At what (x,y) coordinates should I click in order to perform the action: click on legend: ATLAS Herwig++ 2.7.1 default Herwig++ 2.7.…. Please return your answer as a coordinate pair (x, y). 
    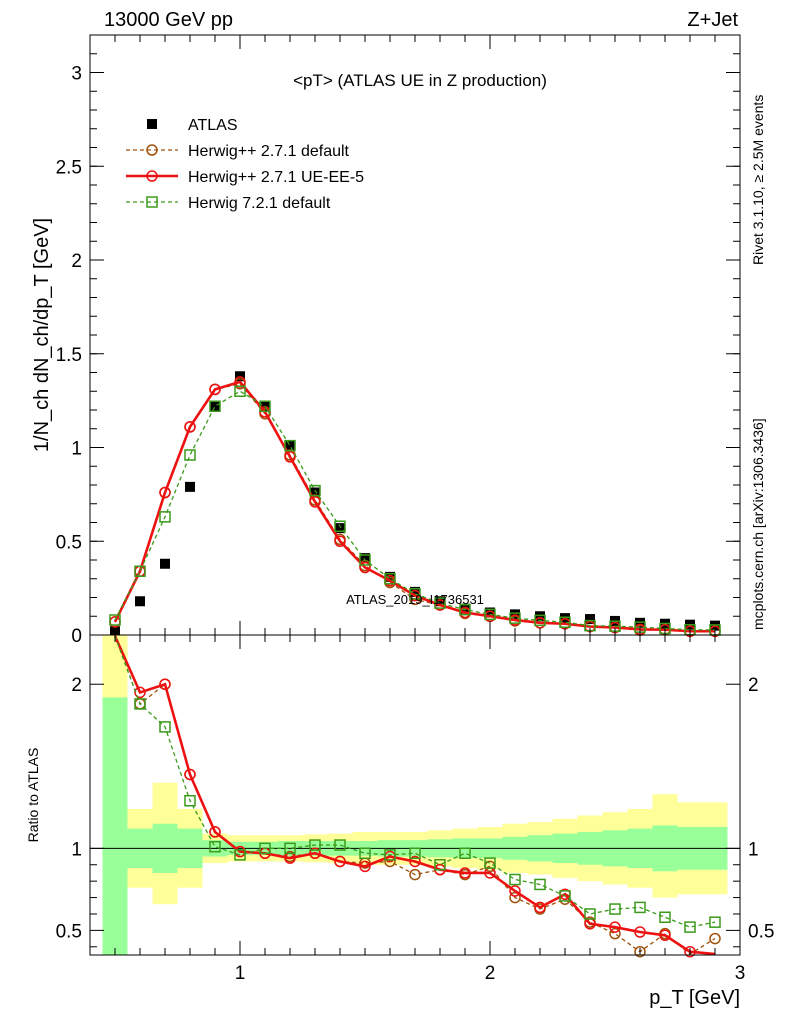
    Looking at the image, I should click on (245, 164).